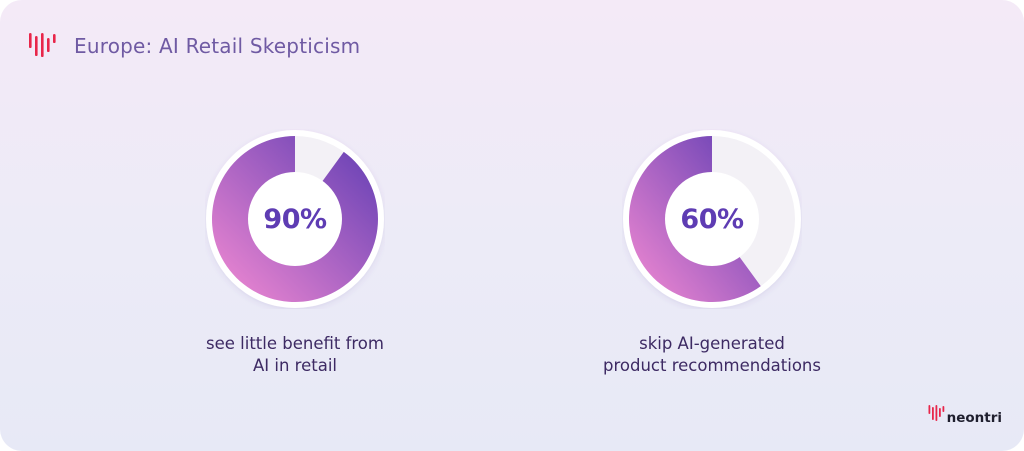  I want to click on donut-svg-recommendations, so click(712, 219).